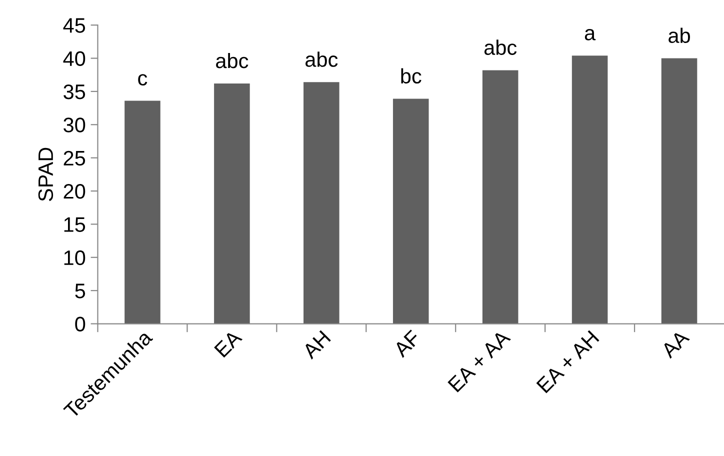 Image resolution: width=724 pixels, height=456 pixels. Describe the element at coordinates (75, 92) in the screenshot. I see `y-tick-label: 35` at that location.